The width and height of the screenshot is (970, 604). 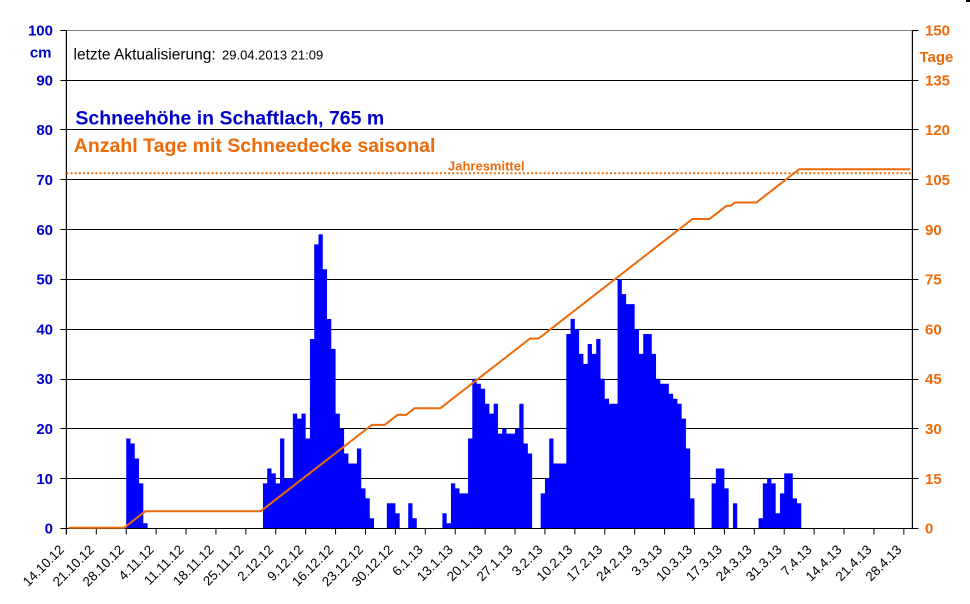 What do you see at coordinates (486, 166) in the screenshot?
I see `svg-text: Jahresmittel` at bounding box center [486, 166].